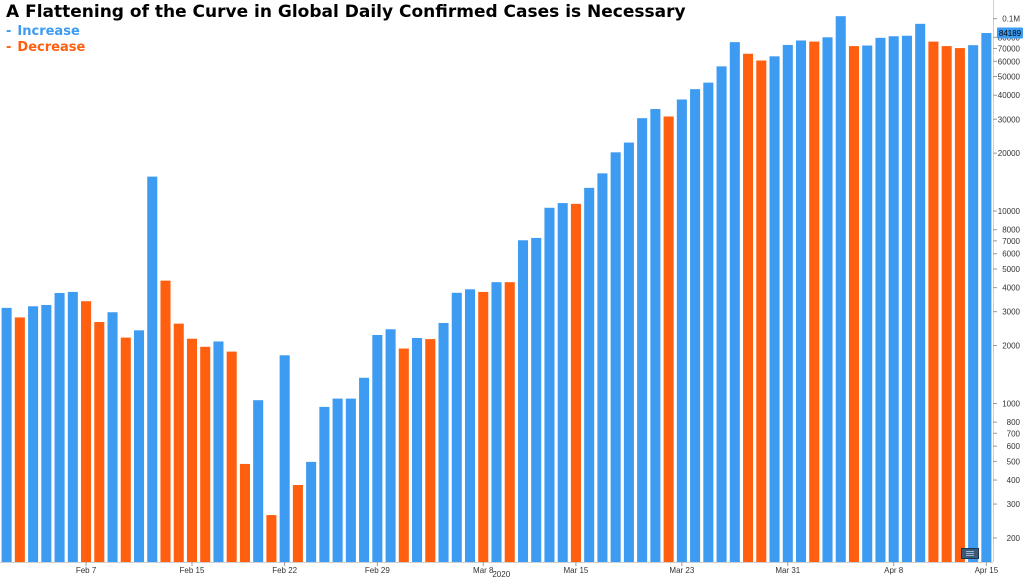  What do you see at coordinates (1014, 538) in the screenshot?
I see `y-tick-label: 200` at bounding box center [1014, 538].